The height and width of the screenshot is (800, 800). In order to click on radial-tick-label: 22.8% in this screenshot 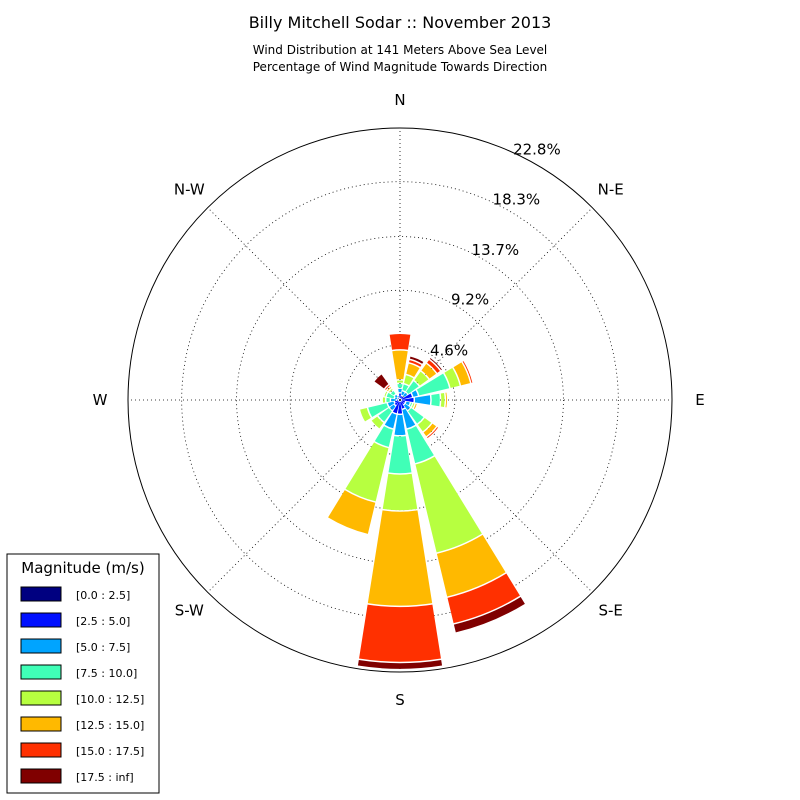, I will do `click(537, 150)`.